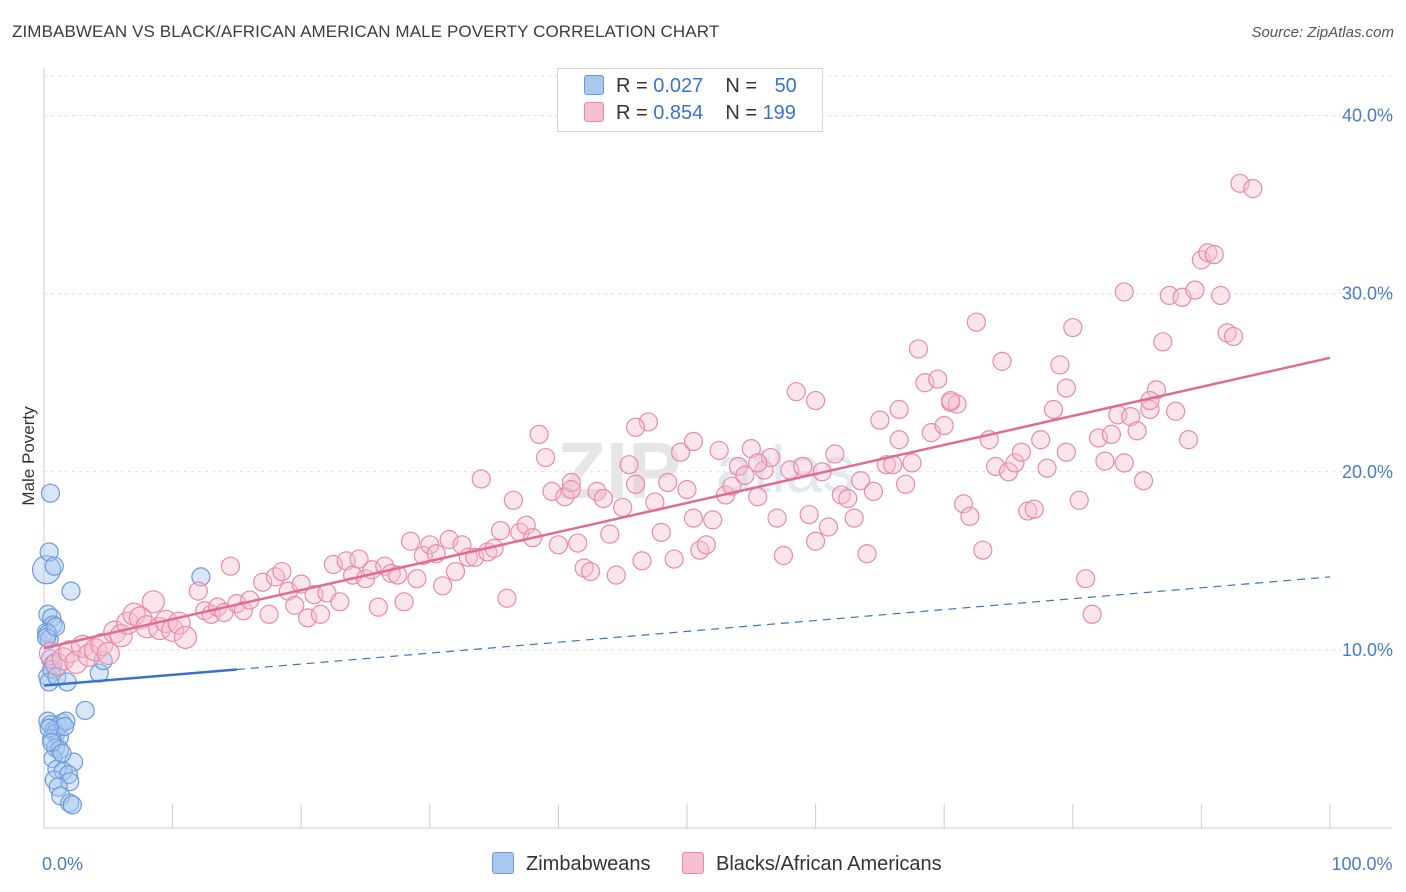  Describe the element at coordinates (588, 864) in the screenshot. I see `bottom-legend-label: Zimbabweans` at that location.